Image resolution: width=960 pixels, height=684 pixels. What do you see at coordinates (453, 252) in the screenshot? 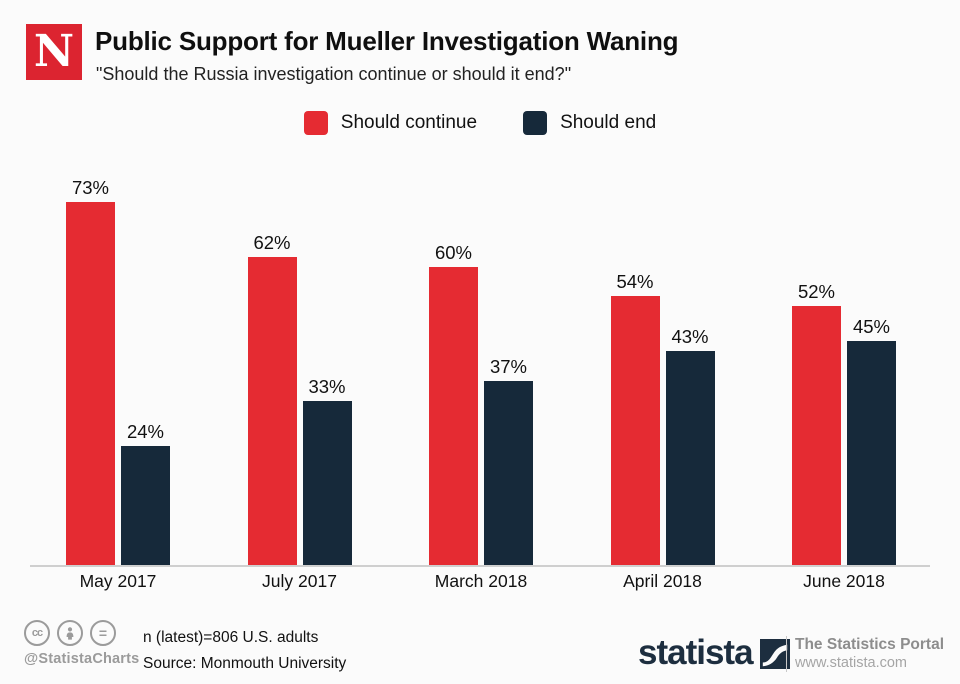
I see `bar-value-label: 60%` at bounding box center [453, 252].